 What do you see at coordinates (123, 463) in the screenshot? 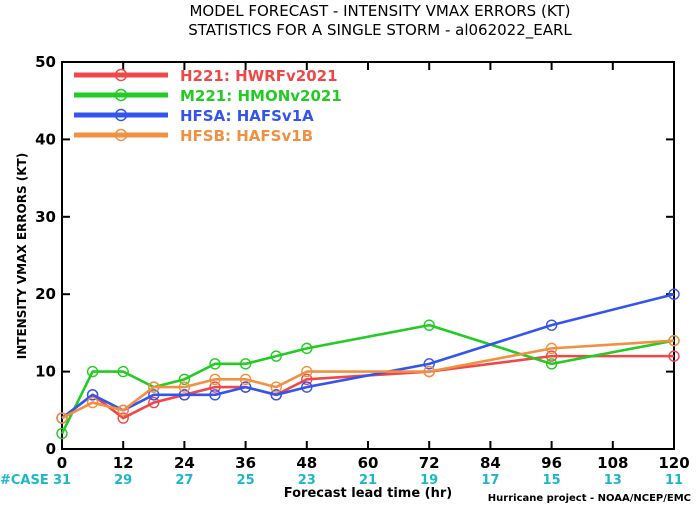
I see `x-tick-label: 12` at bounding box center [123, 463].